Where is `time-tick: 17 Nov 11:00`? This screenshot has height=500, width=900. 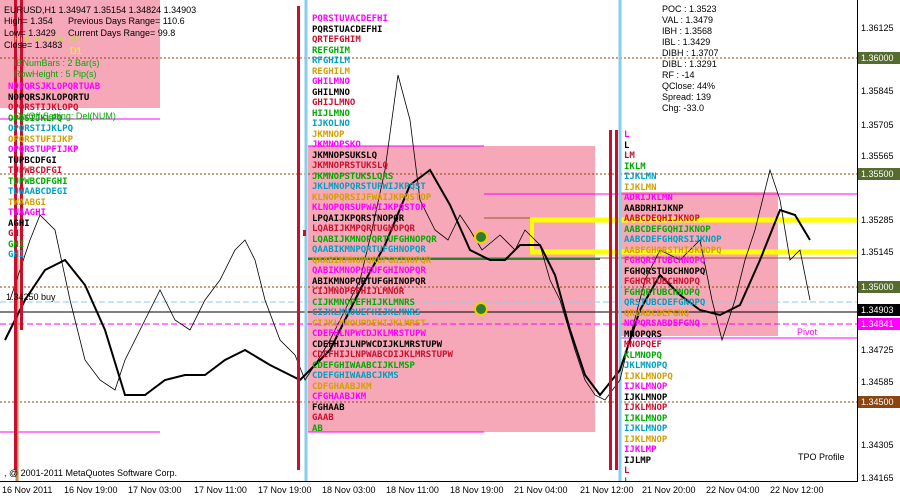 time-tick: 17 Nov 11:00 is located at coordinates (220, 490).